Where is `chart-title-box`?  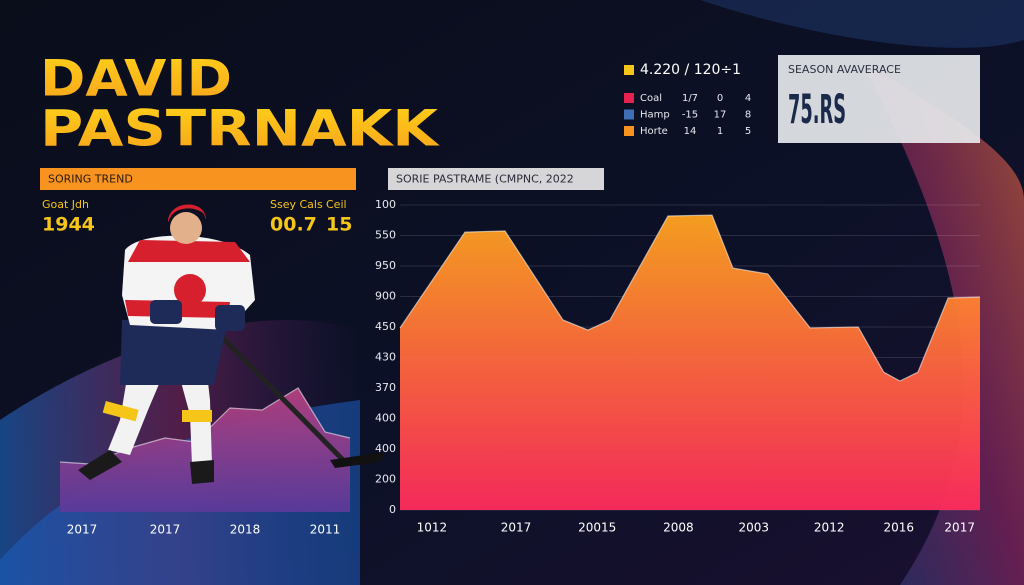
chart-title-box is located at coordinates (496, 179).